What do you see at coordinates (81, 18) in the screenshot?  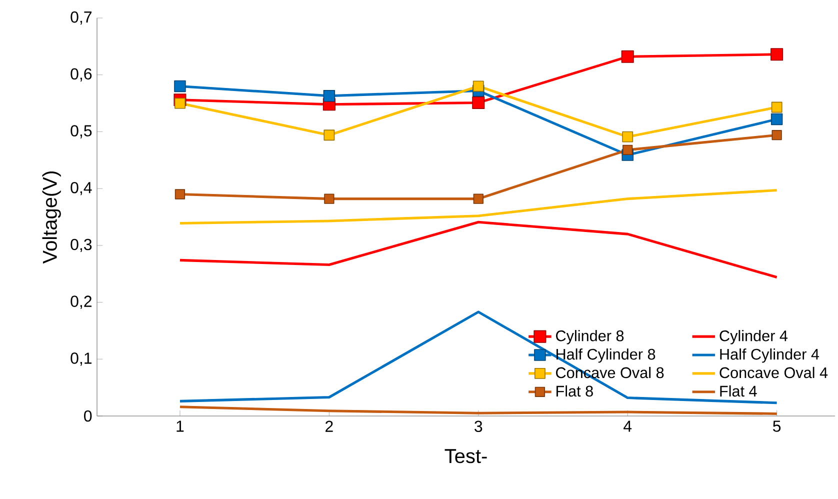 I see `y-tick-label: 0,7` at bounding box center [81, 18].